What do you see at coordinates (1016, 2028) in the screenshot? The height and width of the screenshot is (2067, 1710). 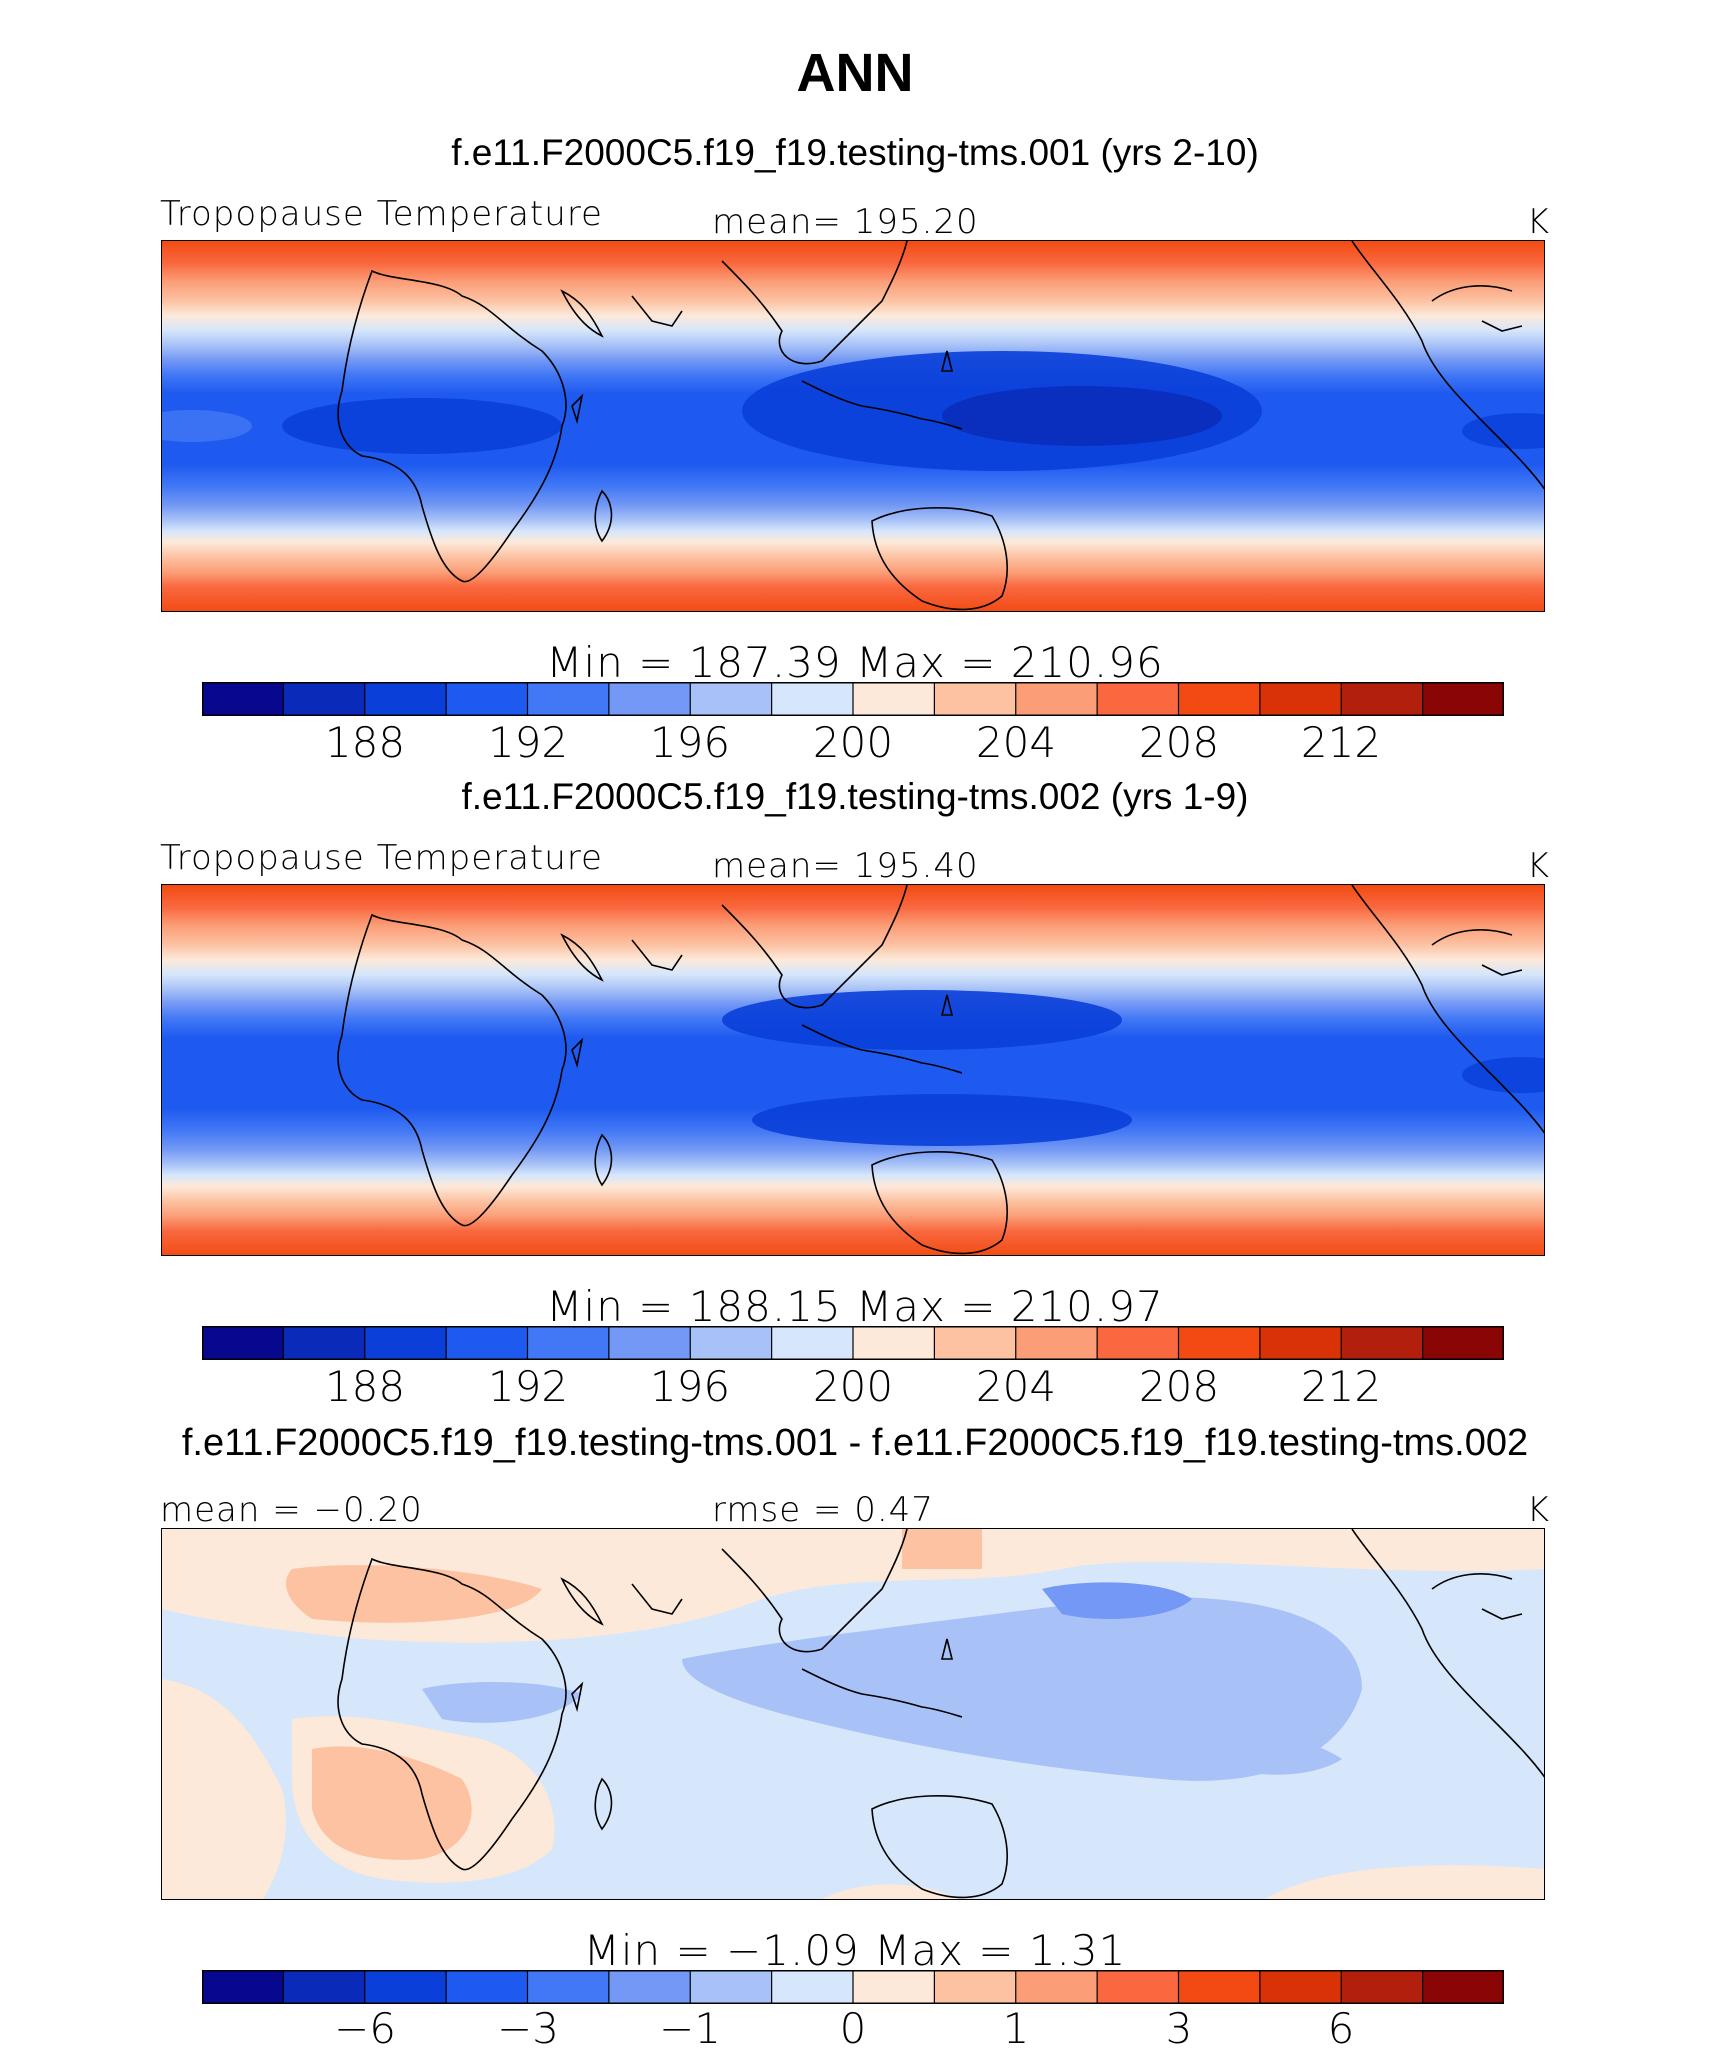 I see `panel-3-tick-4: 1` at bounding box center [1016, 2028].